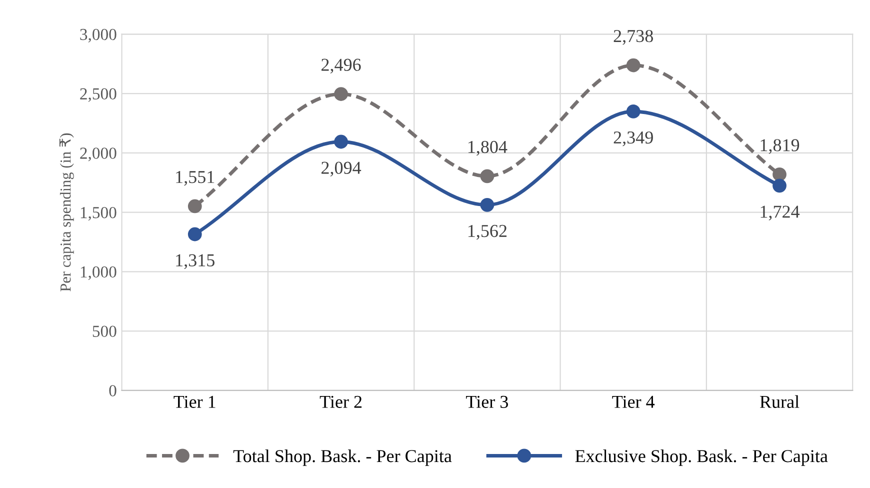  I want to click on data-label: 1,819, so click(780, 146).